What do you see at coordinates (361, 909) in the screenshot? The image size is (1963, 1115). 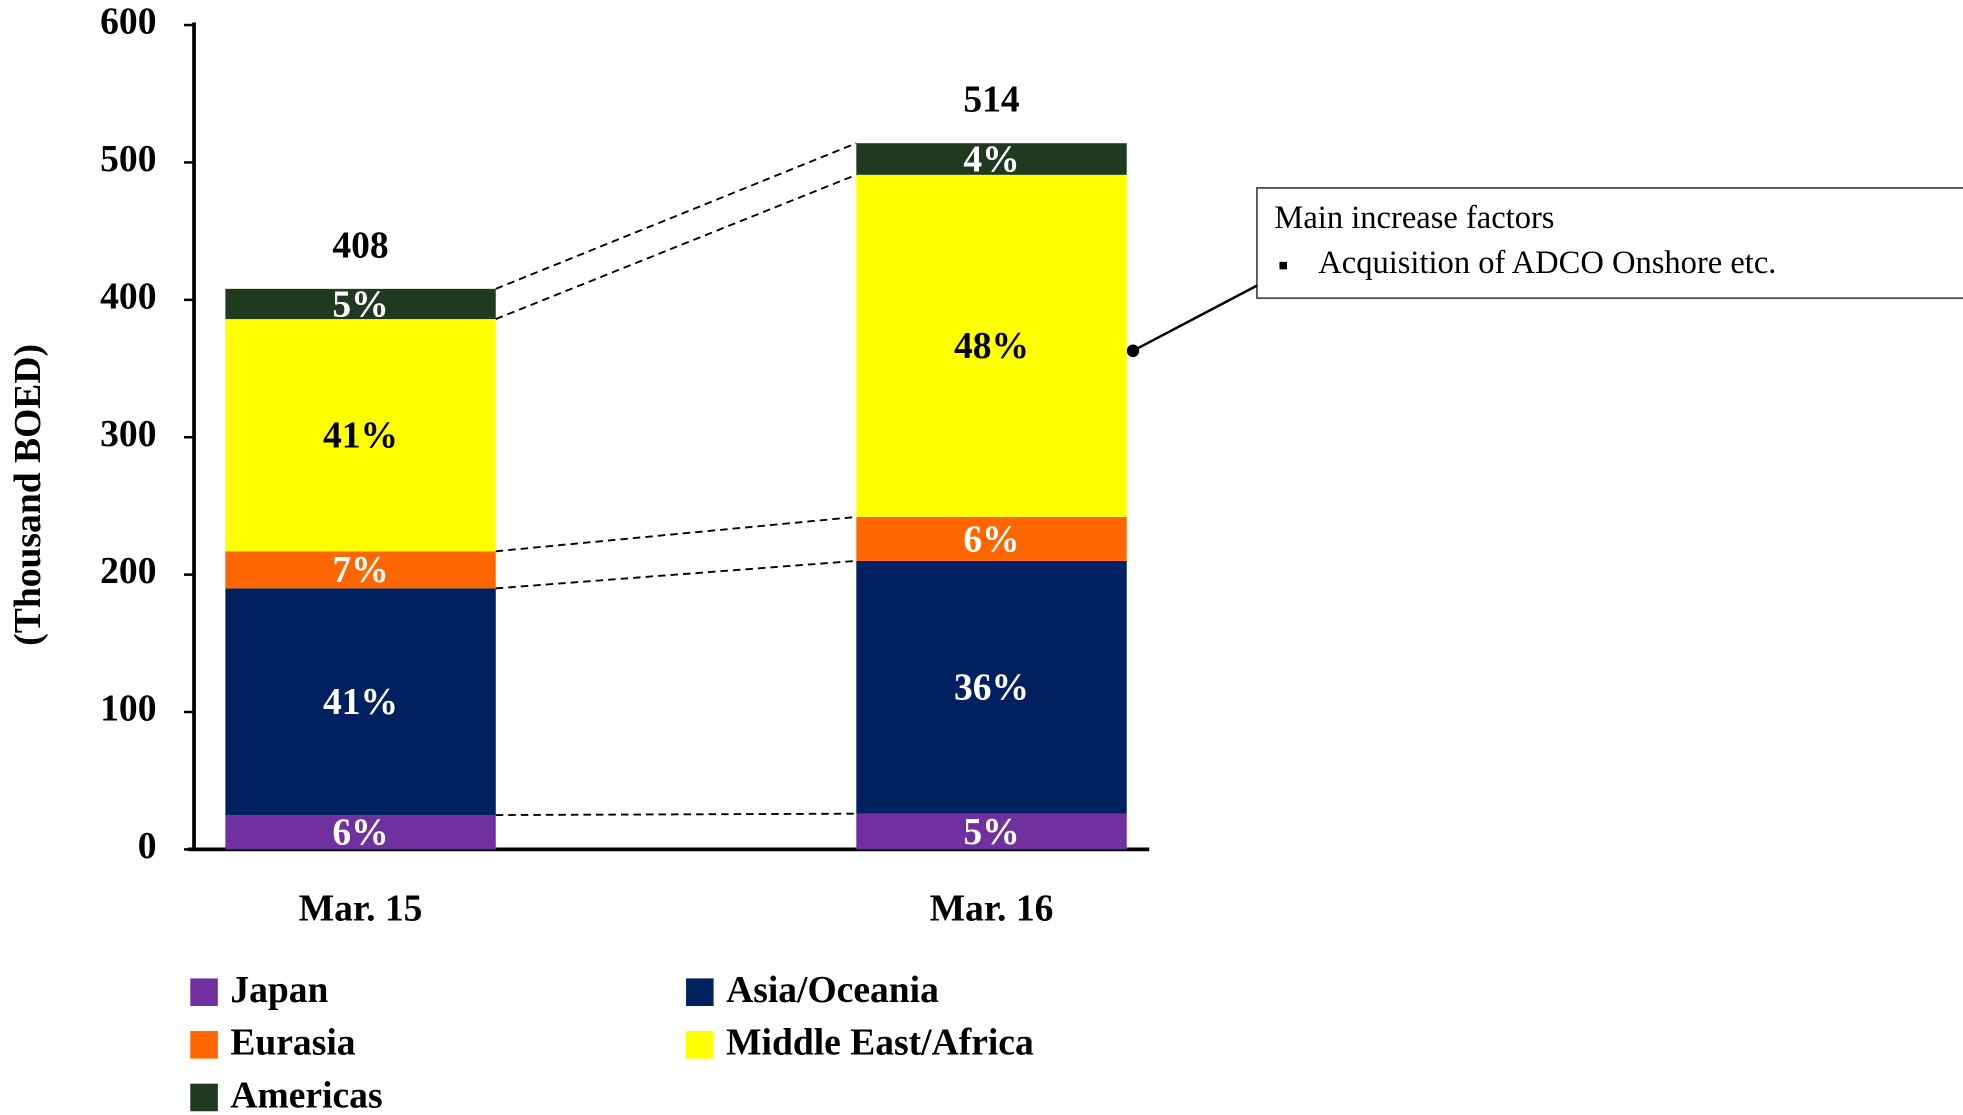 I see `x-tick-label: Mar. 15` at bounding box center [361, 909].